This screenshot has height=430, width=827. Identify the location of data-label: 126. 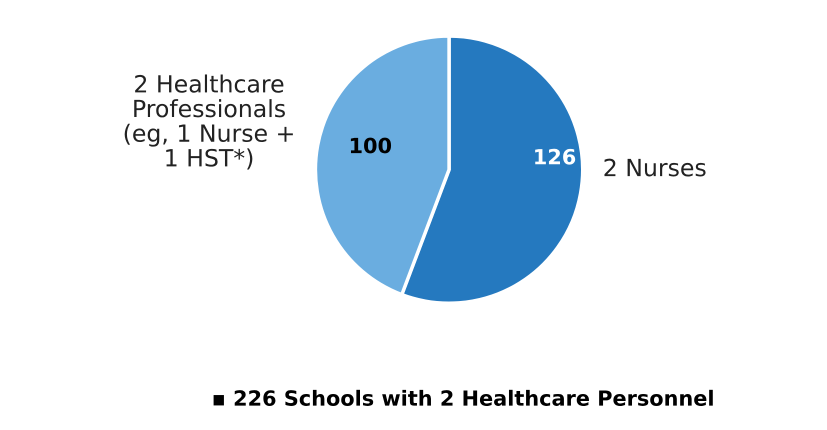
(555, 156).